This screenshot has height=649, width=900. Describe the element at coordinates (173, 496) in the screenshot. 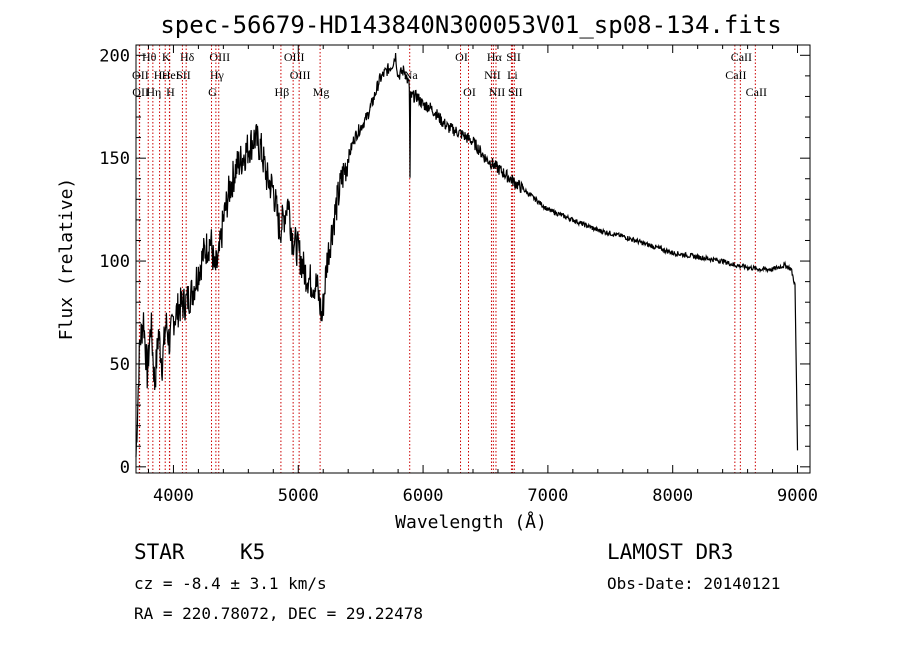

I see `x-tick-label: 4000` at that location.